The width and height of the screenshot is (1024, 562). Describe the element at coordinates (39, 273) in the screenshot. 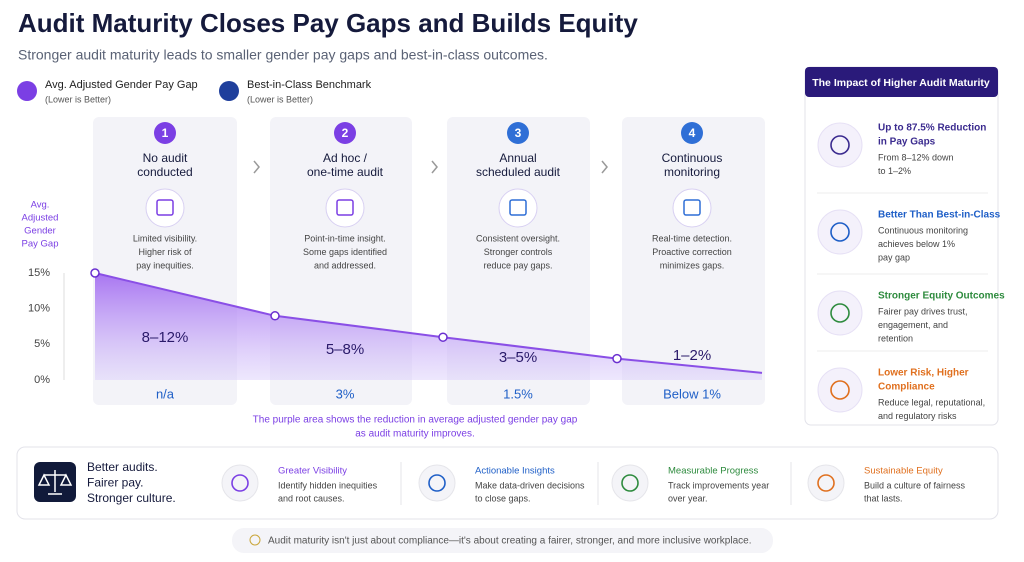

I see `y-tick-label: 15%` at that location.